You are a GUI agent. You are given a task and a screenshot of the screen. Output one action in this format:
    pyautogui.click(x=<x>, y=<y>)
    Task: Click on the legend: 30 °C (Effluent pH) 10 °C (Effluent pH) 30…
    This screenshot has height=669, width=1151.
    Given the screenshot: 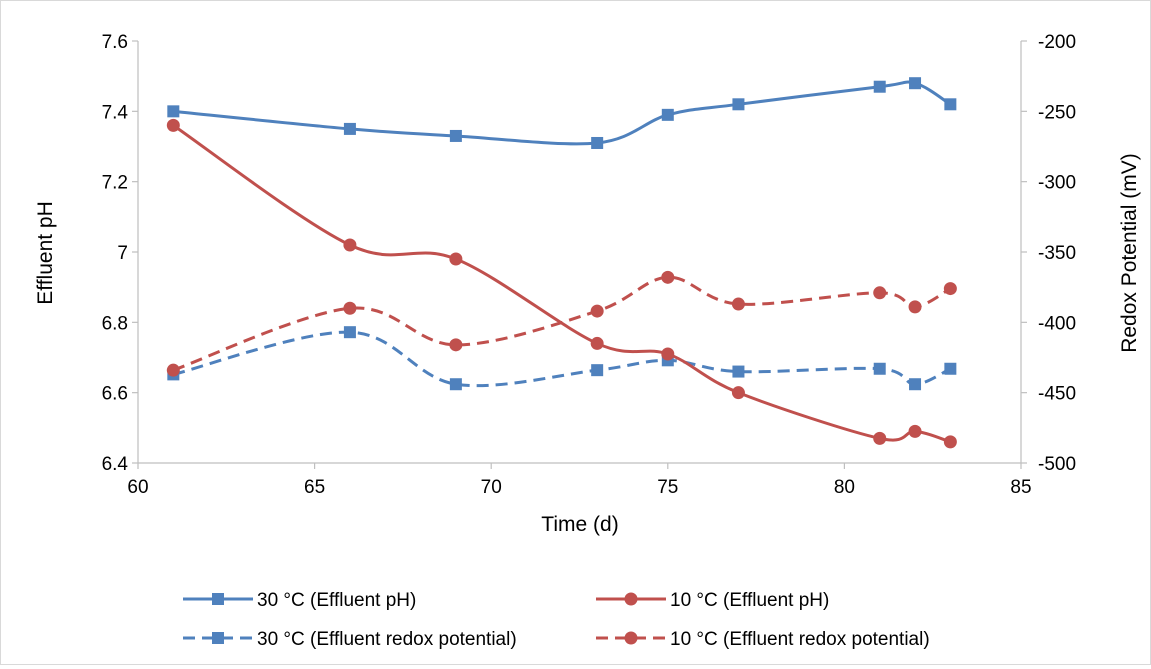 What is the action you would take?
    pyautogui.click(x=556, y=620)
    